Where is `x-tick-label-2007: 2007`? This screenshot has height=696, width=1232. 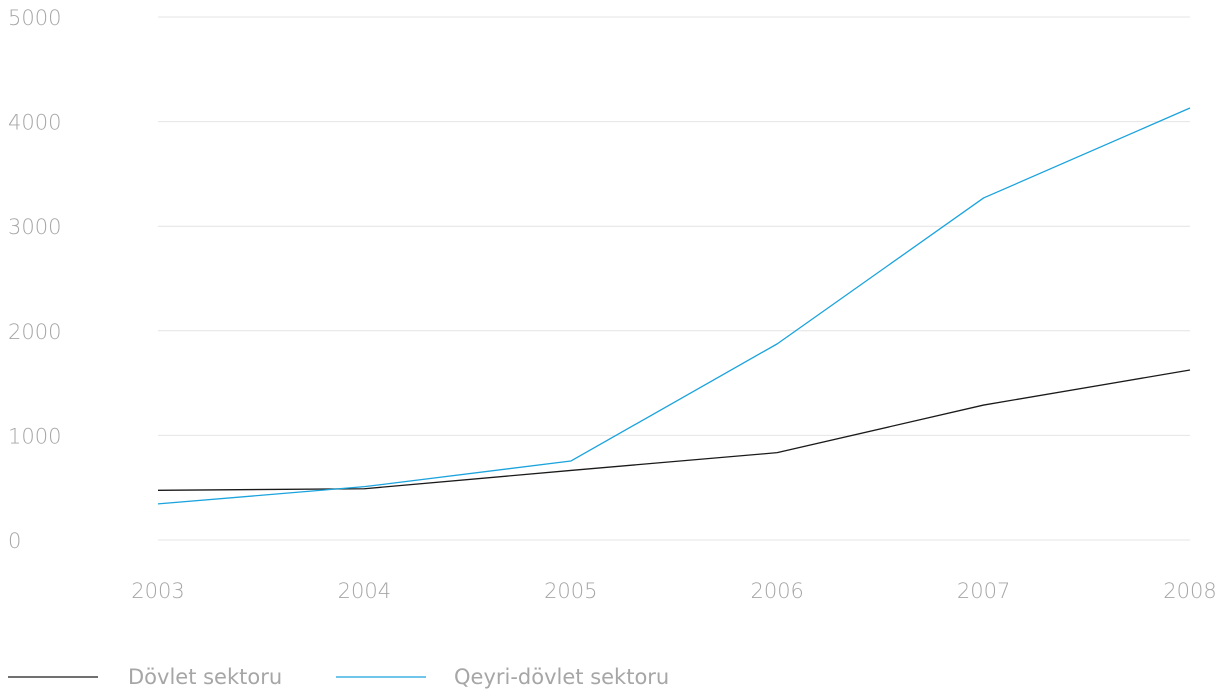
x-tick-label-2007: 2007 is located at coordinates (983, 591).